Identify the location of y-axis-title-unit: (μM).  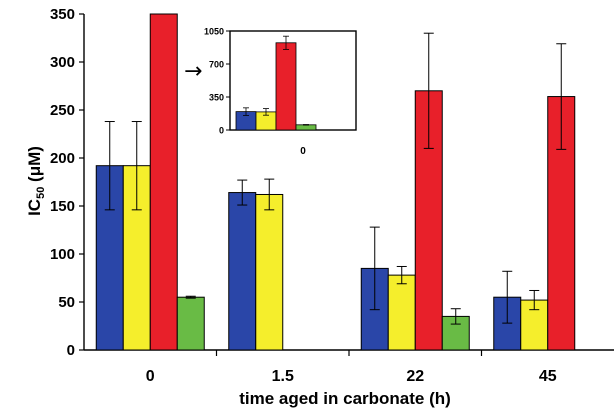
(34, 166).